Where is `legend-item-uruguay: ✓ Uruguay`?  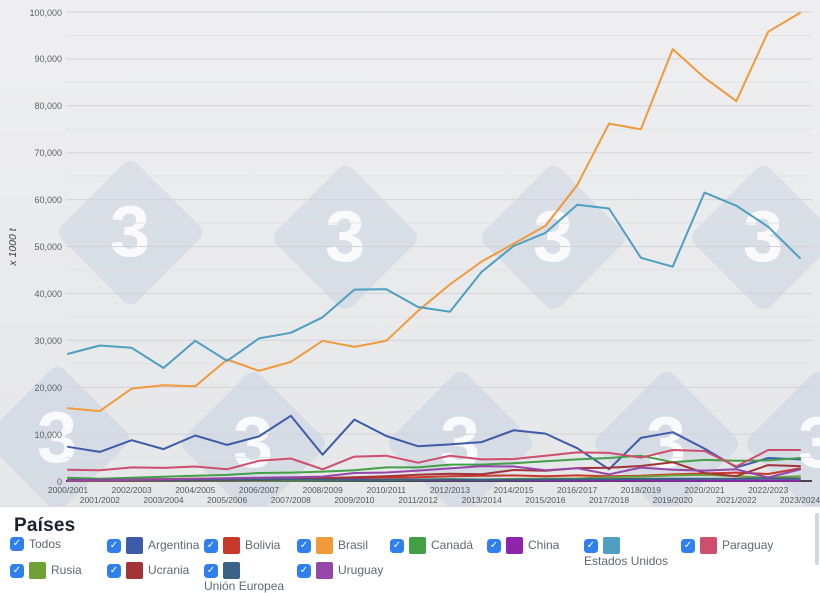
legend-item-uruguay: ✓ Uruguay is located at coordinates (345, 570).